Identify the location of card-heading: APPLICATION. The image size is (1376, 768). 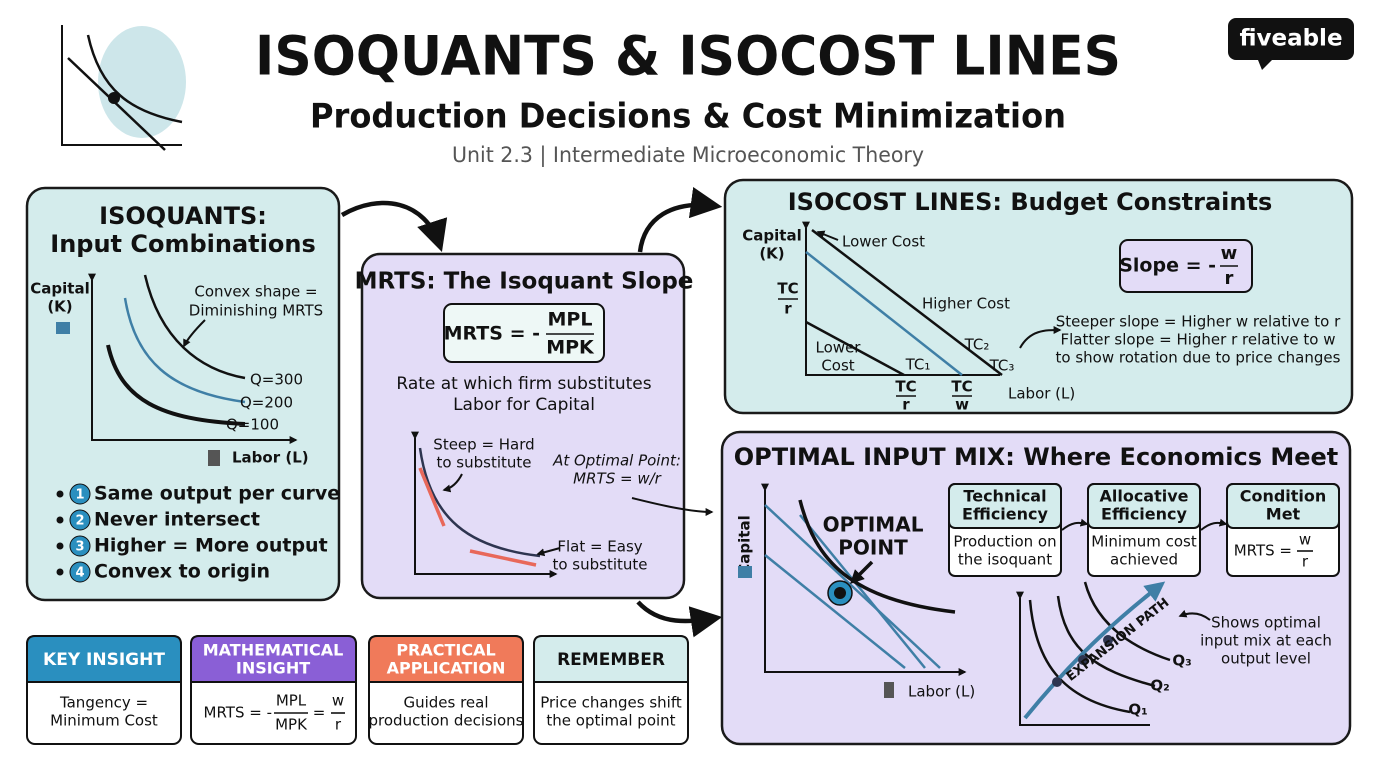
(446, 668).